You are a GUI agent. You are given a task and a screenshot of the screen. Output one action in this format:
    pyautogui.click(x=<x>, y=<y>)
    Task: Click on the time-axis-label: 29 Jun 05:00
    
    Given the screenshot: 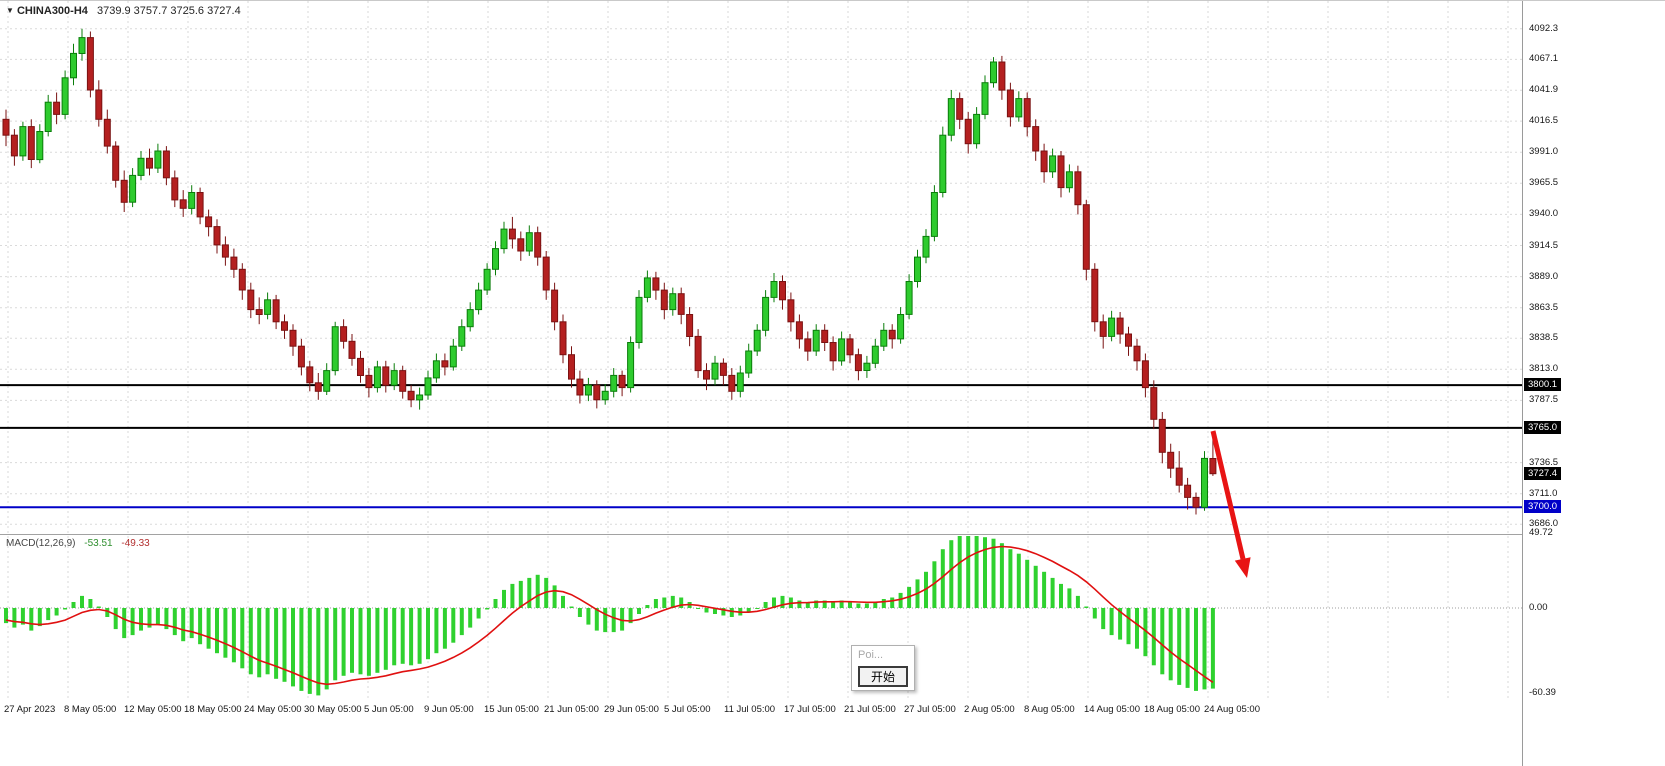 What is the action you would take?
    pyautogui.click(x=631, y=709)
    